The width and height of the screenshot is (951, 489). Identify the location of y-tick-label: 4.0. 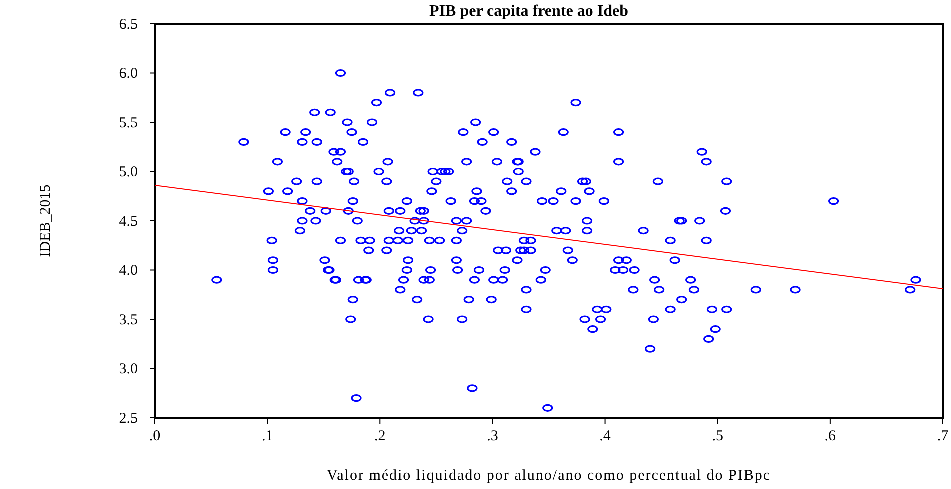
(128, 271).